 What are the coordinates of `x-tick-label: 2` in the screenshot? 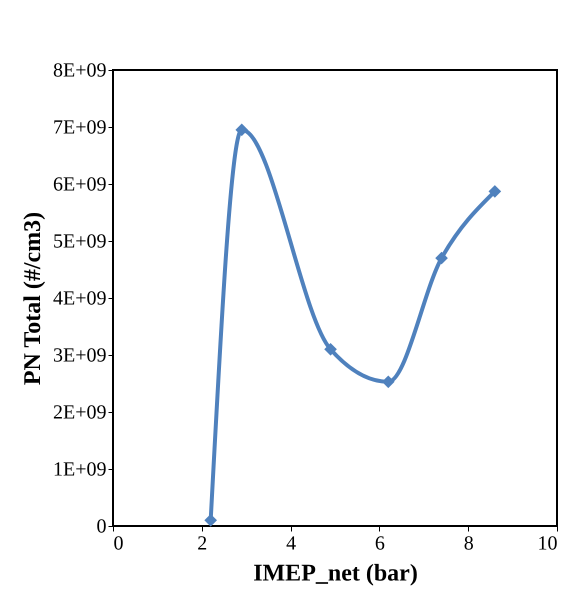 It's located at (202, 543).